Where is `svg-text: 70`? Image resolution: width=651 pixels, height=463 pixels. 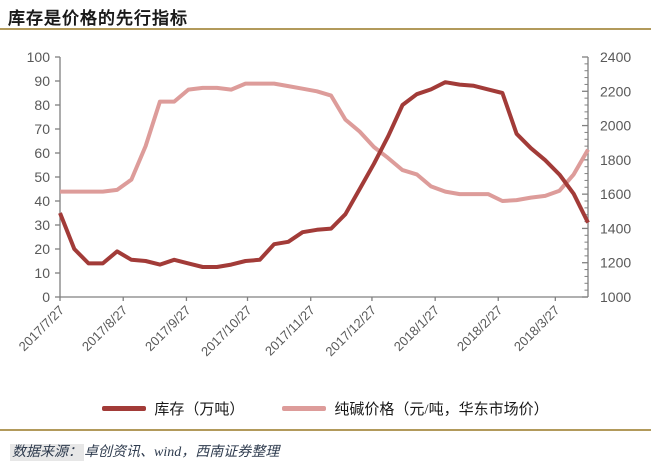 svg-text: 70 is located at coordinates (42, 129).